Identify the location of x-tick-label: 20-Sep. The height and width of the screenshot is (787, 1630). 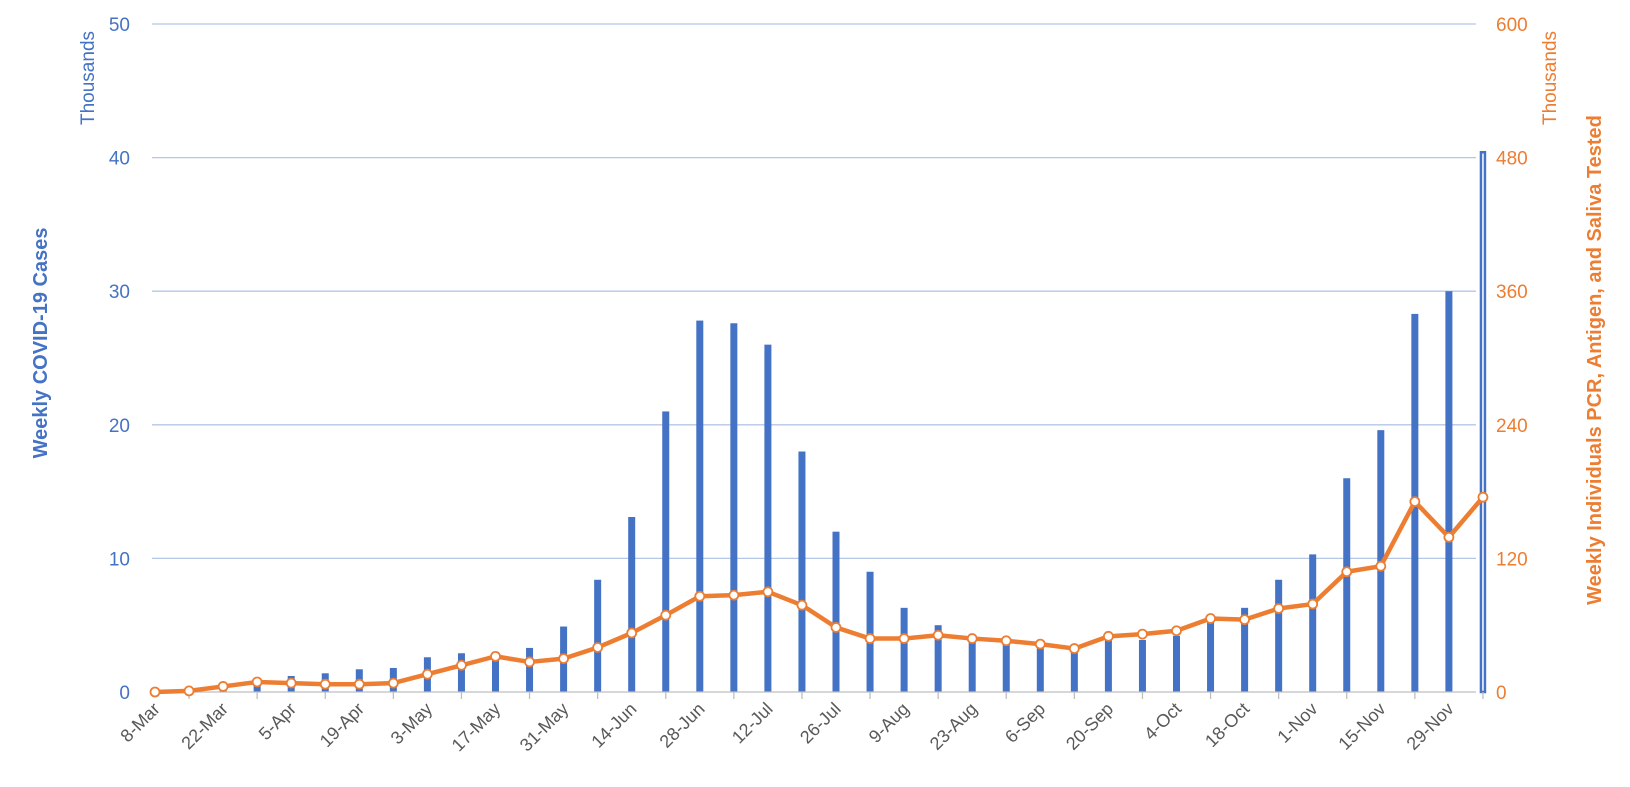
(1089, 726).